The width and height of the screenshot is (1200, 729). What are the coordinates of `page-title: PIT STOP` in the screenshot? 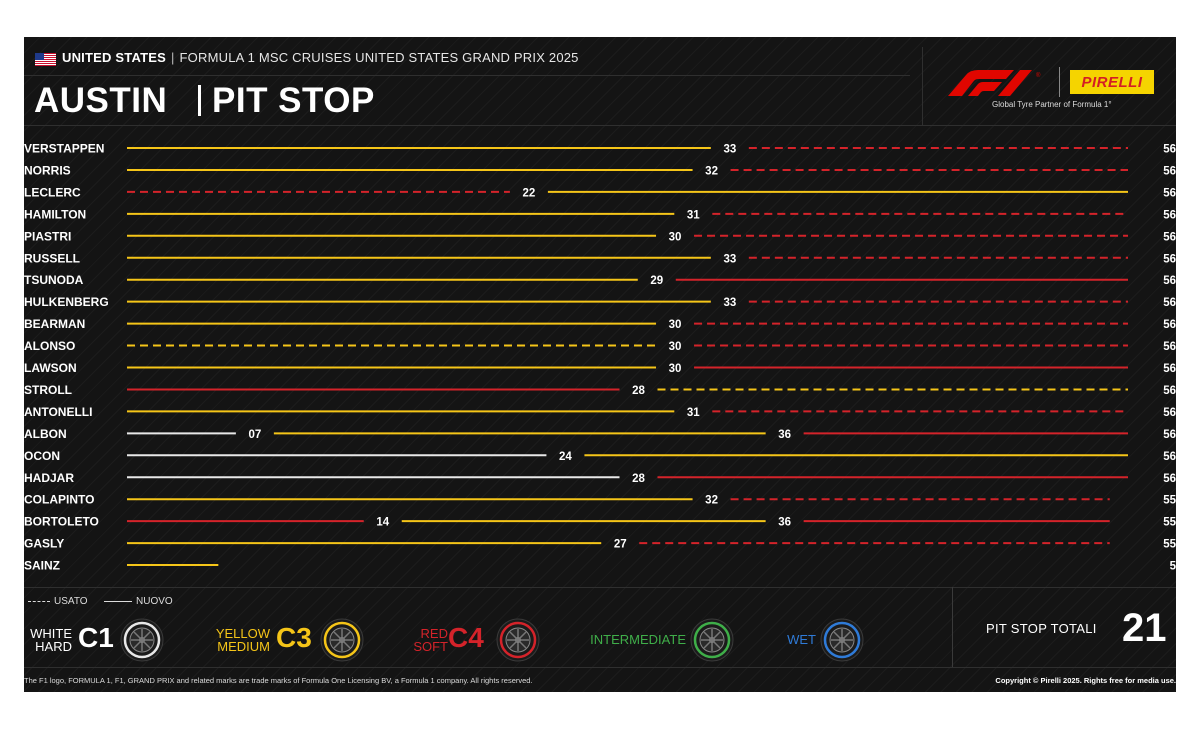 It's located at (293, 100).